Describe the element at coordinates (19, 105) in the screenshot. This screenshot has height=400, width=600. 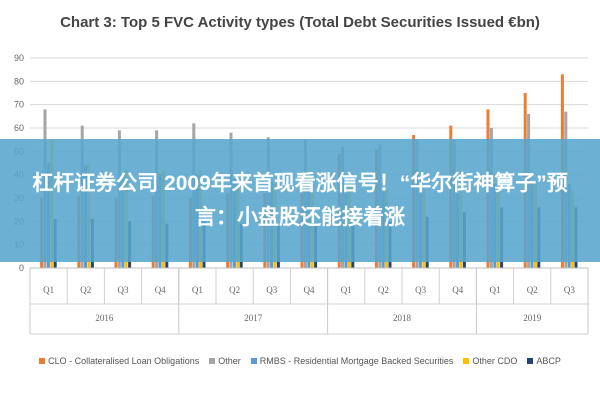
I see `y-tick-label: 70` at that location.